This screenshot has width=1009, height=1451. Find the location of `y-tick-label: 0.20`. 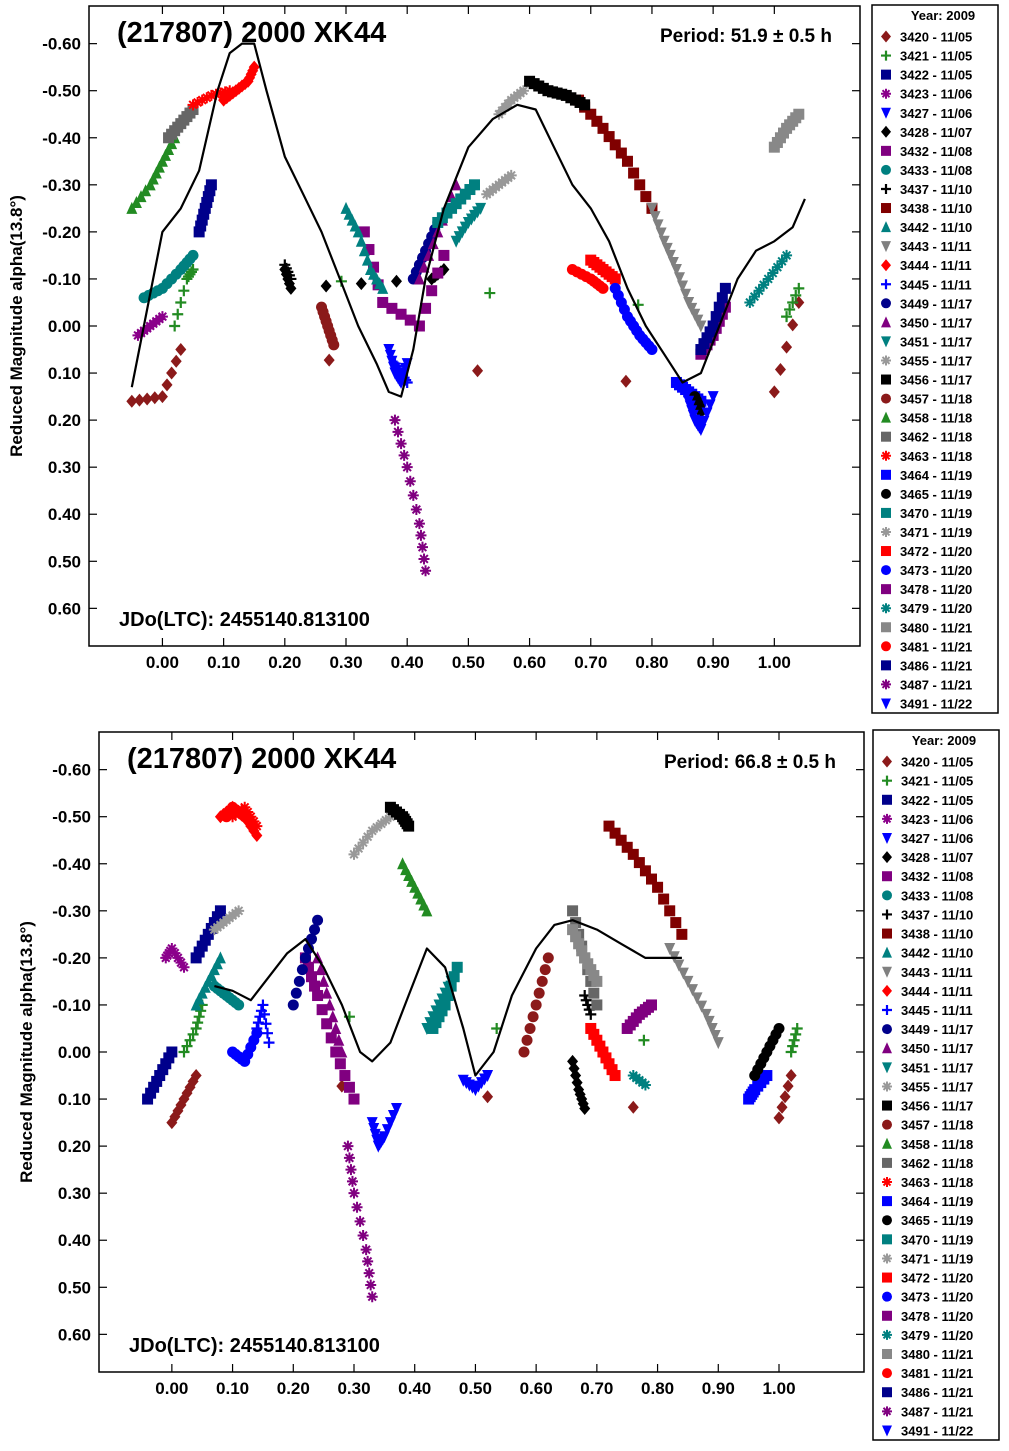

y-tick-label: 0.20 is located at coordinates (64, 420).